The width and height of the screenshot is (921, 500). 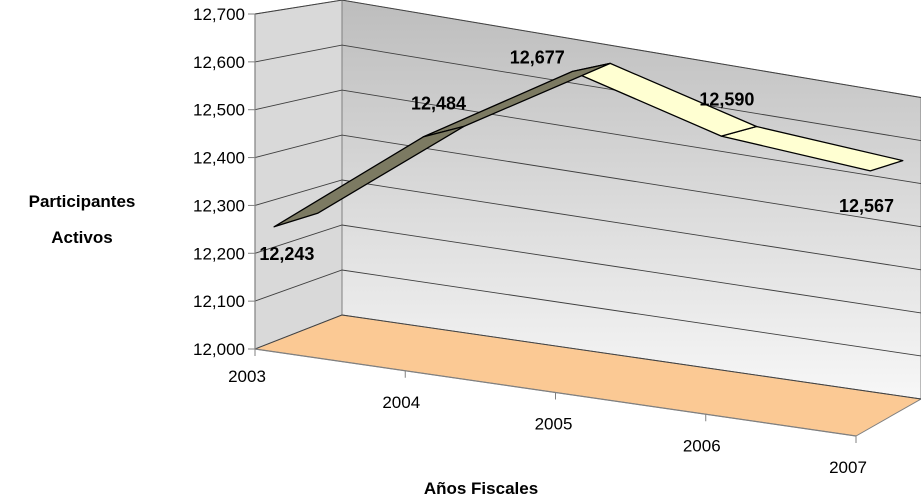 I want to click on ribbon-segment, so click(x=369, y=176).